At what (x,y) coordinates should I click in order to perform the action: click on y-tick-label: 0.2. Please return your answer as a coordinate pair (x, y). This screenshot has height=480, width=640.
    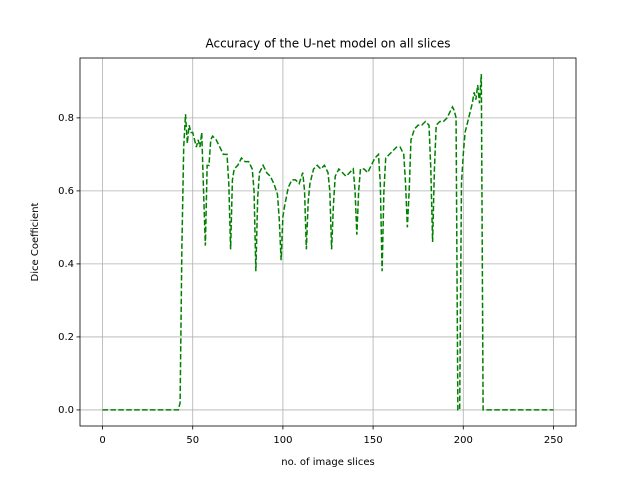
    Looking at the image, I should click on (66, 337).